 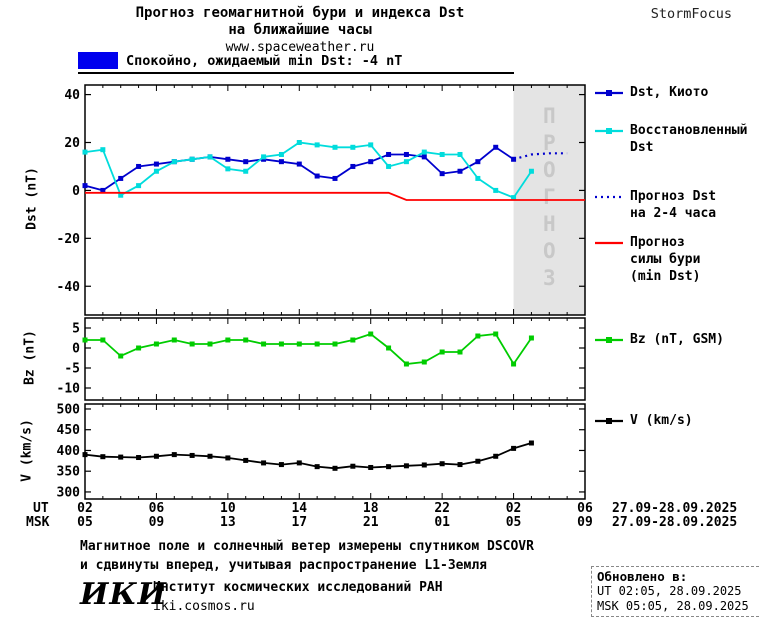 What do you see at coordinates (98, 60) in the screenshot?
I see `status-swatch` at bounding box center [98, 60].